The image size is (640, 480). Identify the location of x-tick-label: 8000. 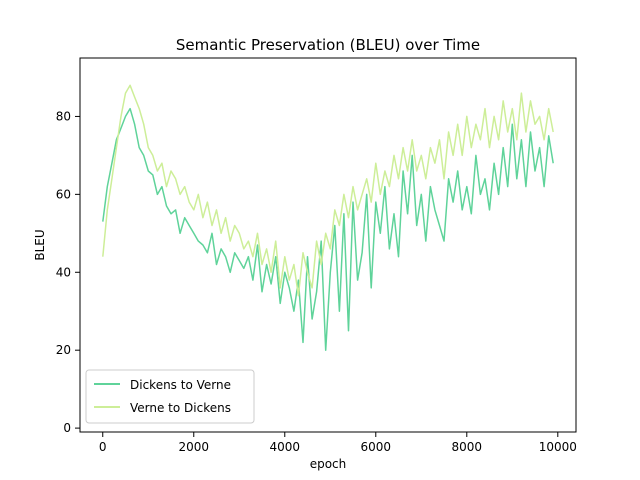
(467, 447).